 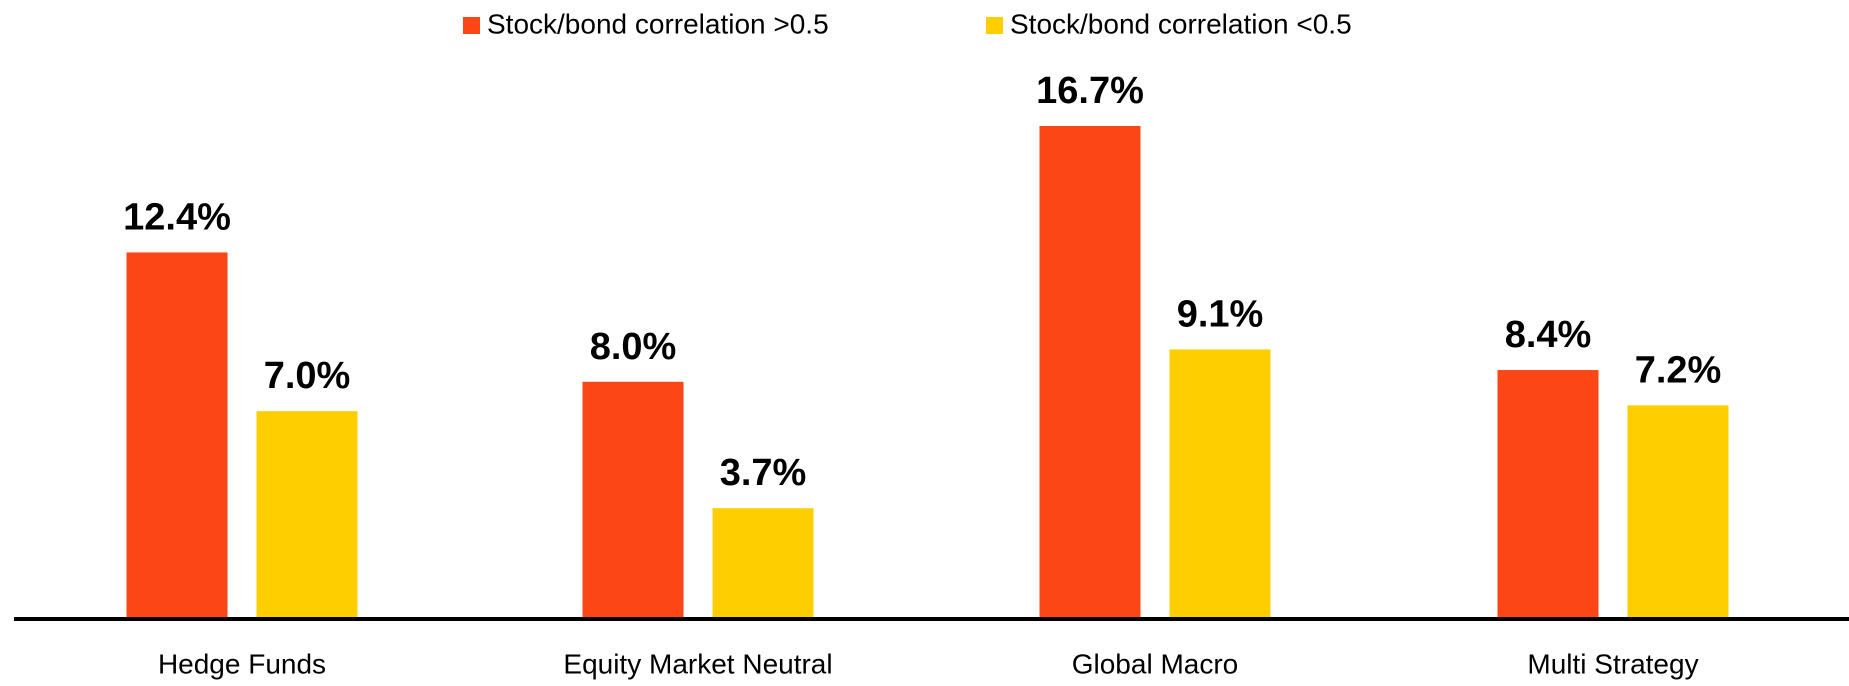 I want to click on x-tick-label: Hedge Funds, so click(x=242, y=663).